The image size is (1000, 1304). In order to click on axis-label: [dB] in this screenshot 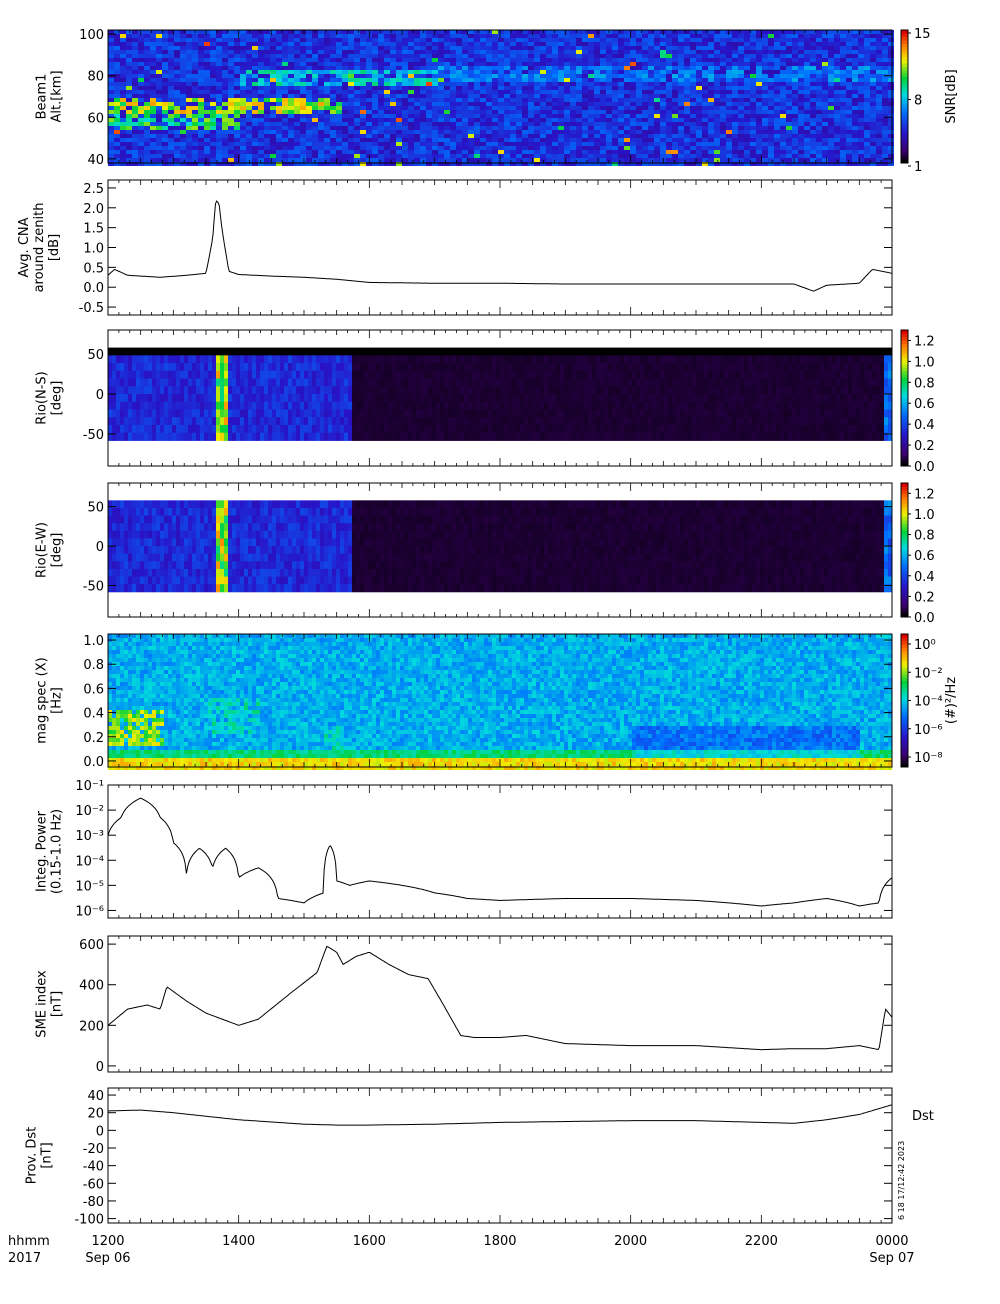, I will do `click(54, 247)`.